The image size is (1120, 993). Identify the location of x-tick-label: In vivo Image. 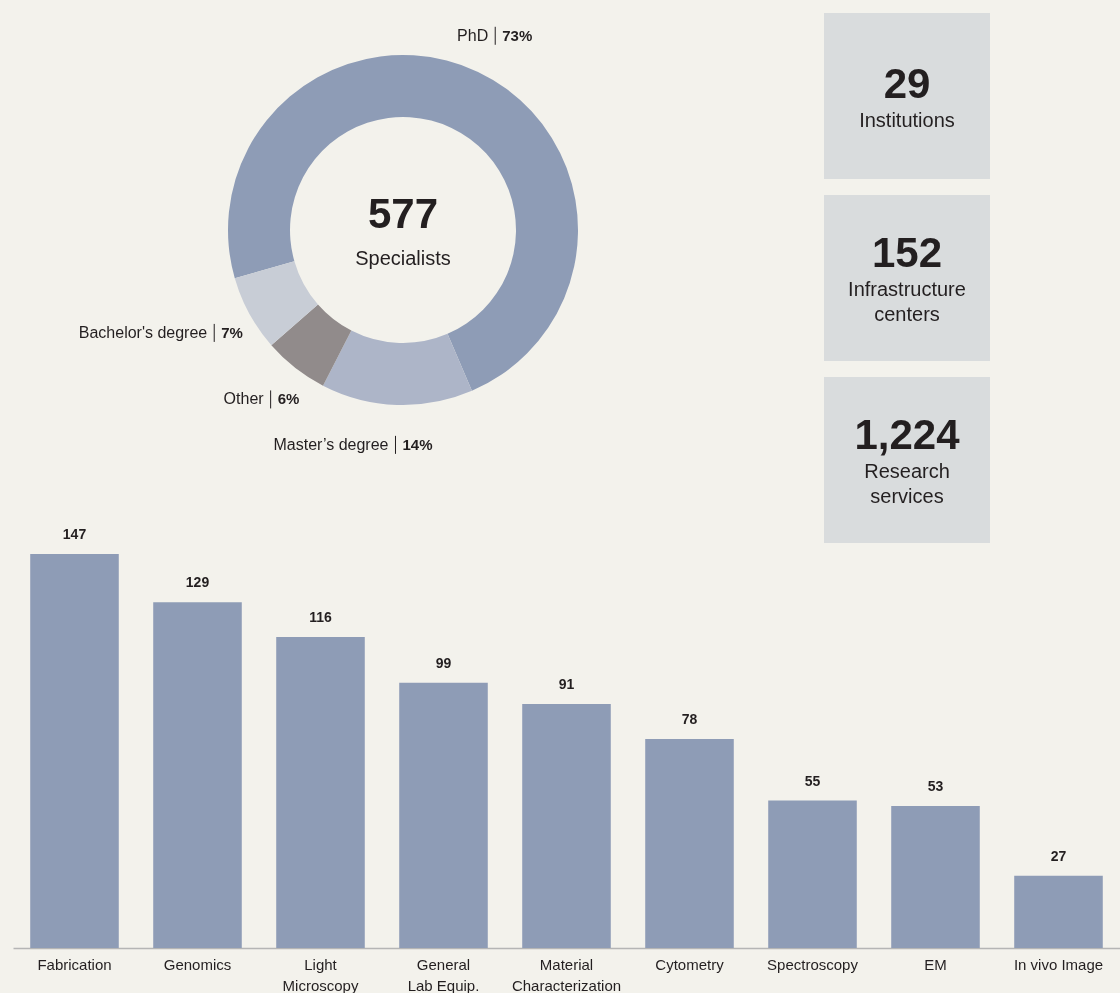
(1058, 964).